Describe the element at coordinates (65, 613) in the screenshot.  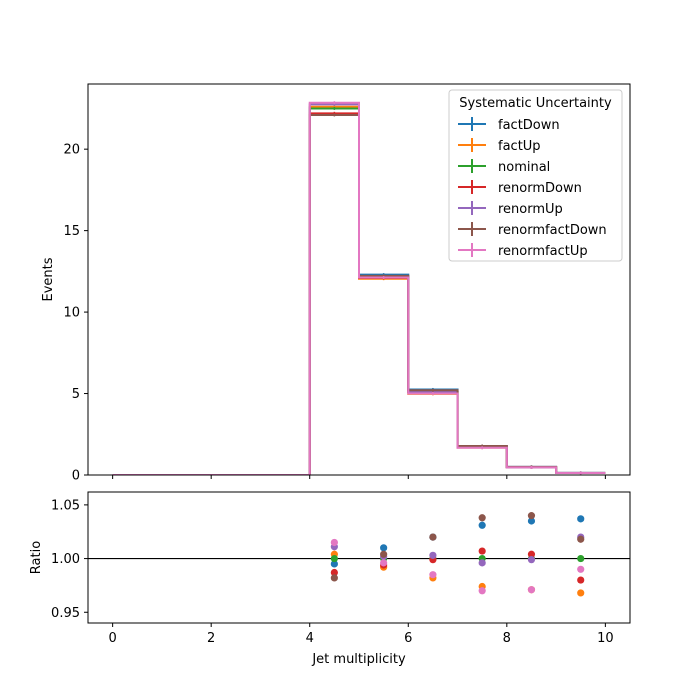
I see `ratio-y-tick-label: 0.95` at that location.